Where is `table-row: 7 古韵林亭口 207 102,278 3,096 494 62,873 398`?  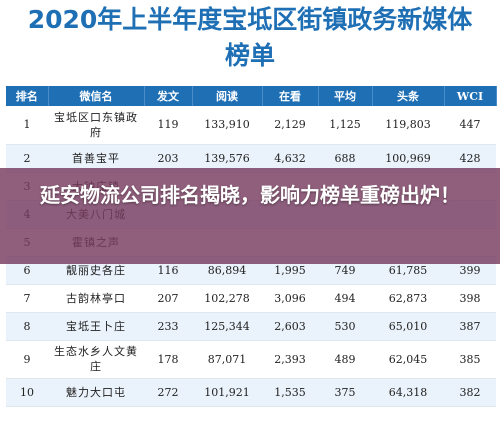 table-row: 7 古韵林亭口 207 102,278 3,096 494 62,873 398 is located at coordinates (251, 298).